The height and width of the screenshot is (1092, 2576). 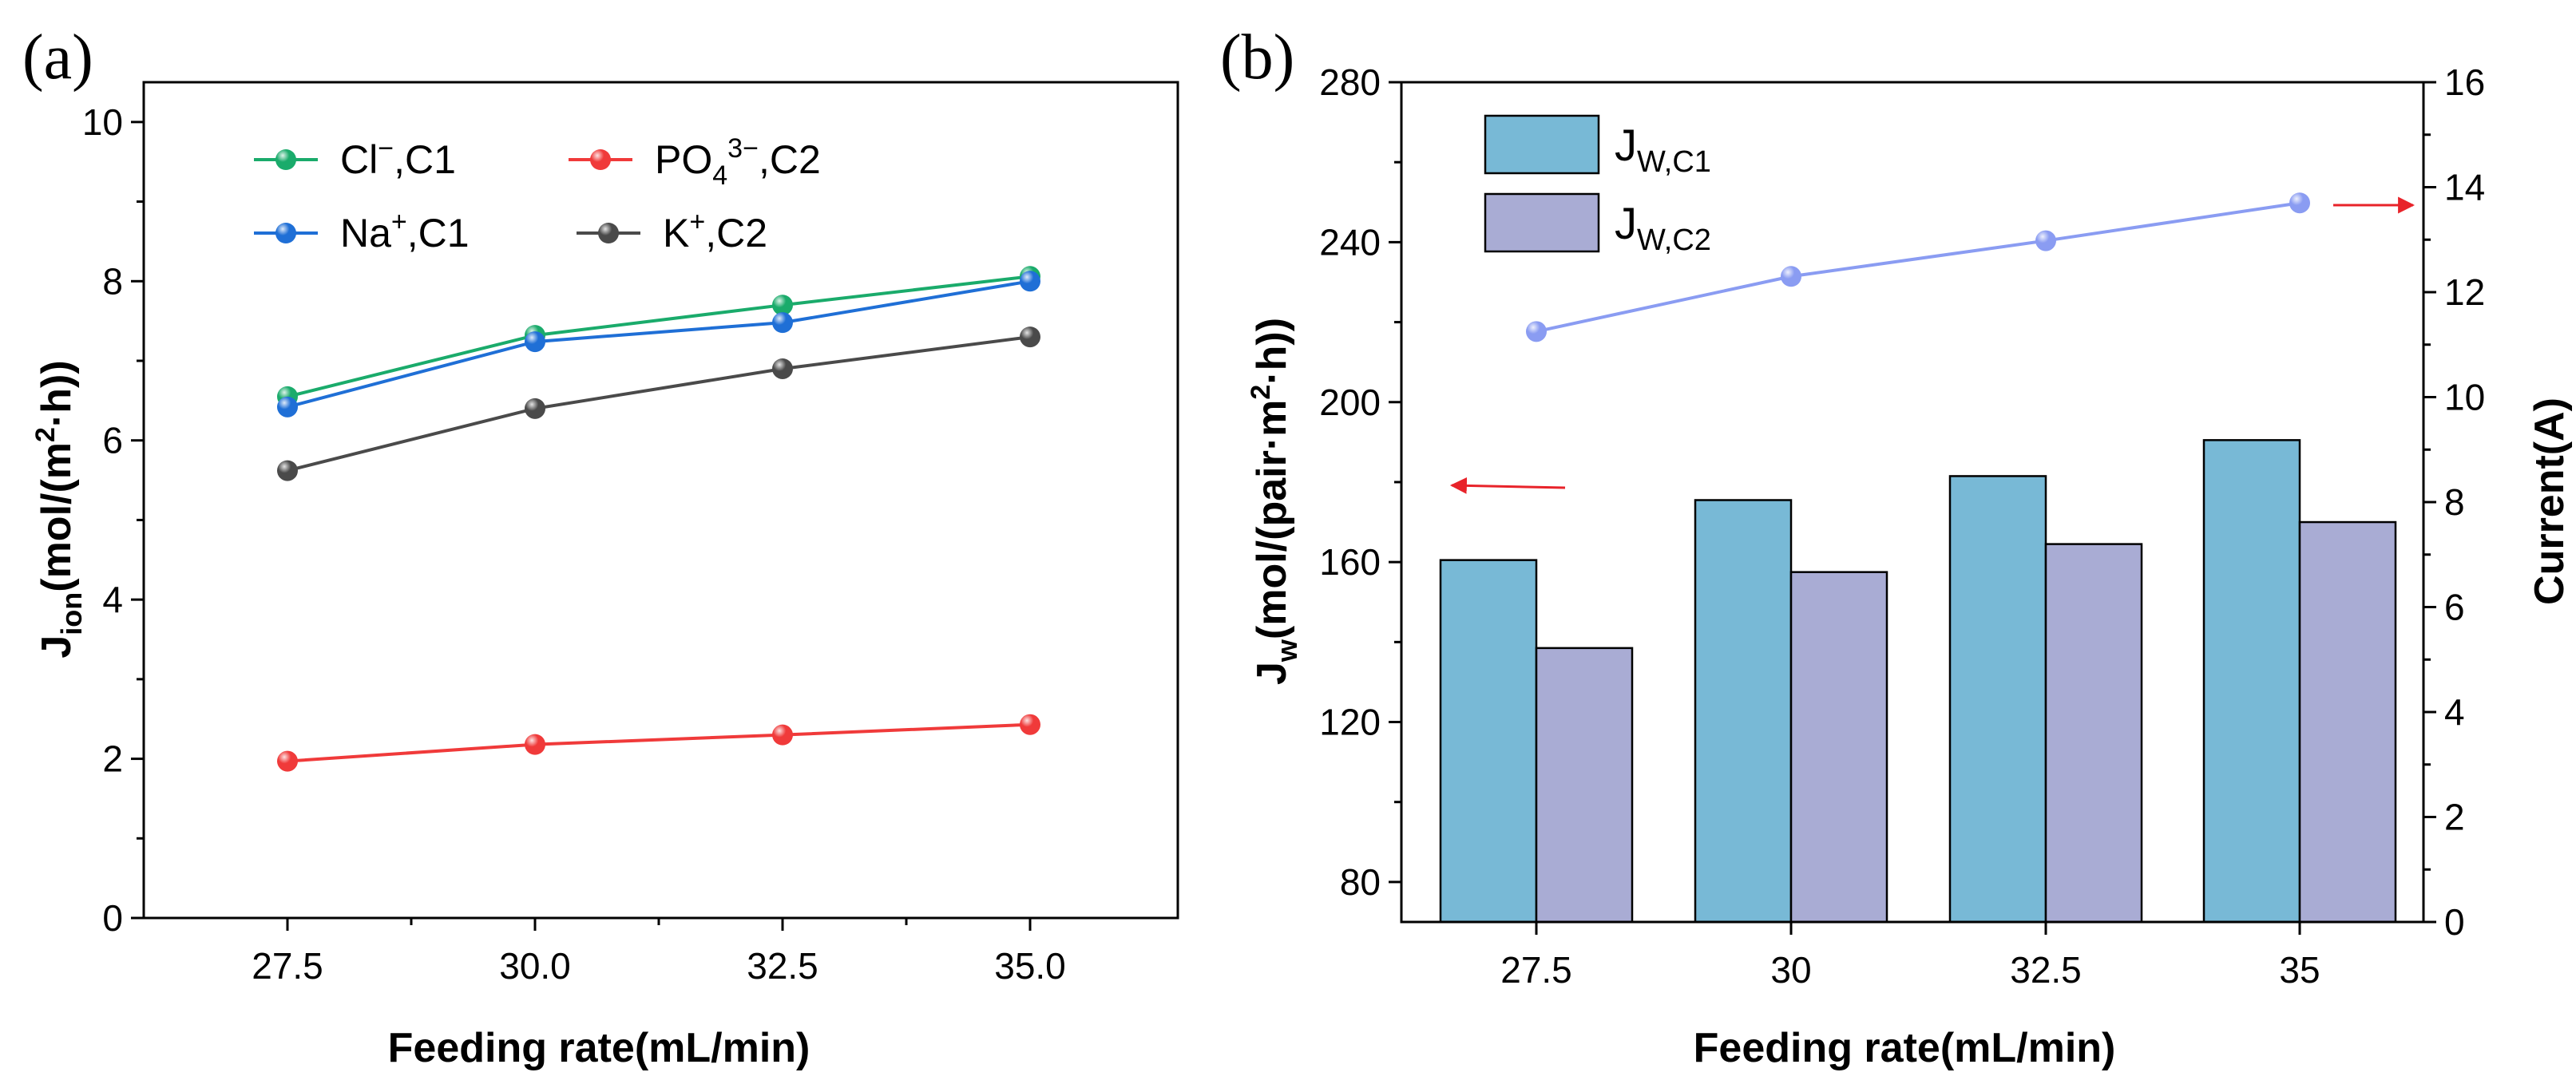 What do you see at coordinates (1919, 267) in the screenshot?
I see `b-current-line` at bounding box center [1919, 267].